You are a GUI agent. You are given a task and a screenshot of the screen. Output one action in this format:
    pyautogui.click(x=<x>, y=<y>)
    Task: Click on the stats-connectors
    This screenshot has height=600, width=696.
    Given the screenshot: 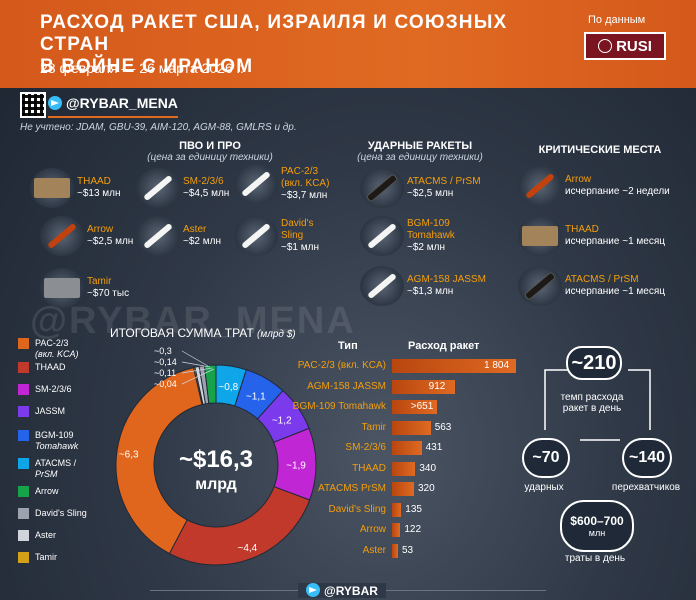 What is the action you would take?
    pyautogui.click(x=597, y=405)
    